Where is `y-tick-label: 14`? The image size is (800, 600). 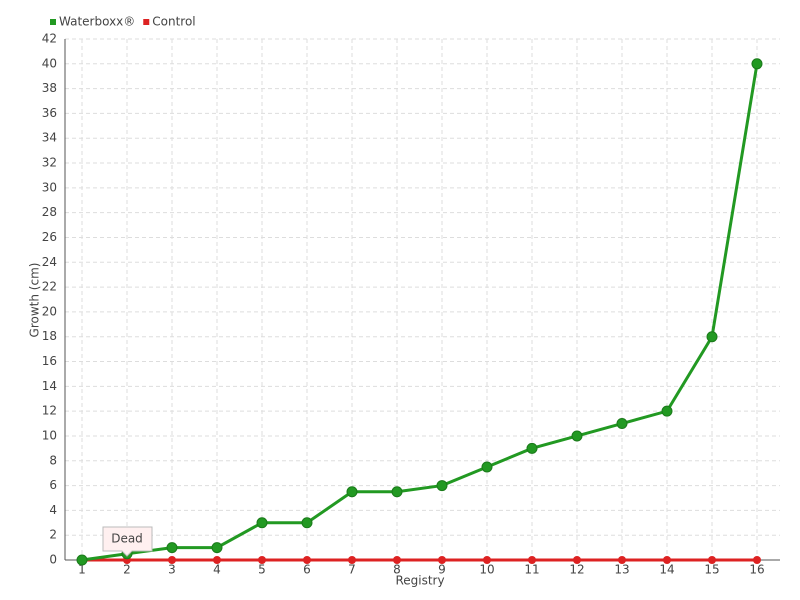 y-tick-label: 14 is located at coordinates (49, 386).